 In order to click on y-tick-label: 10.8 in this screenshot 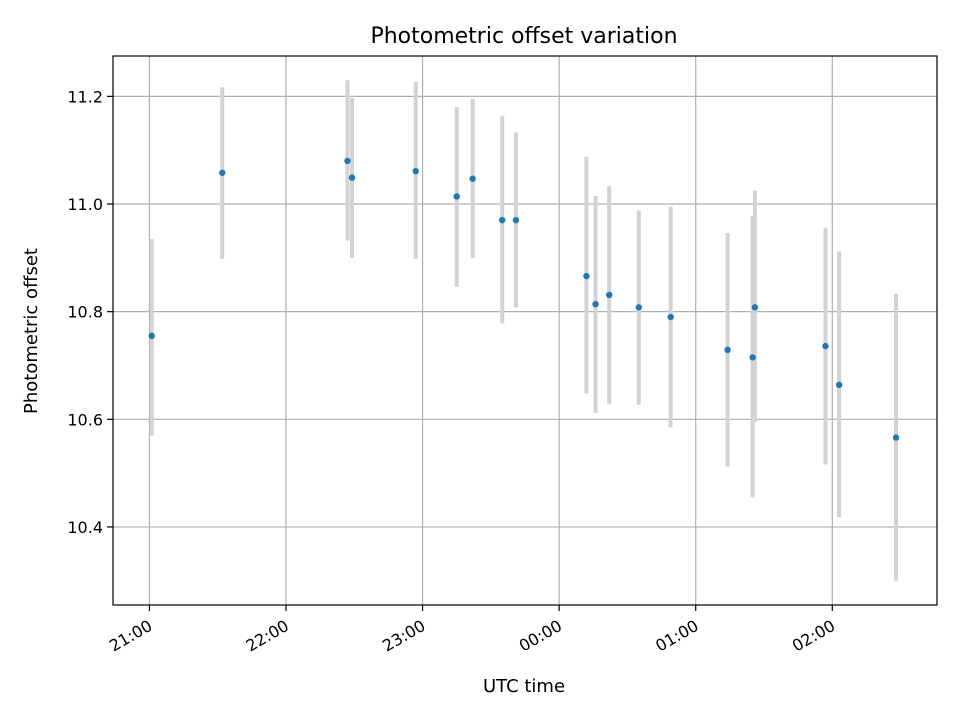, I will do `click(85, 312)`.